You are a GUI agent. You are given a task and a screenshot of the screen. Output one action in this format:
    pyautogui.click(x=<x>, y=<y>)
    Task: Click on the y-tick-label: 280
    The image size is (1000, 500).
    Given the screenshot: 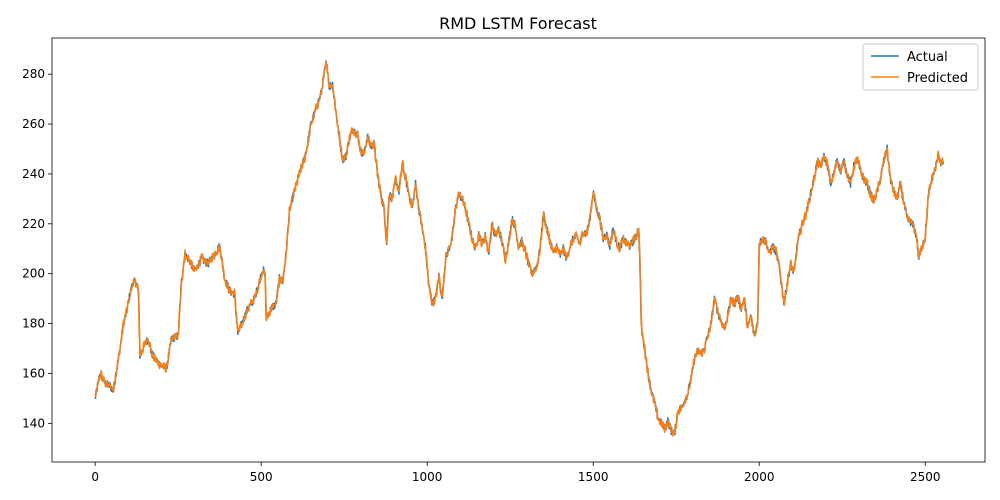 What is the action you would take?
    pyautogui.click(x=33, y=74)
    